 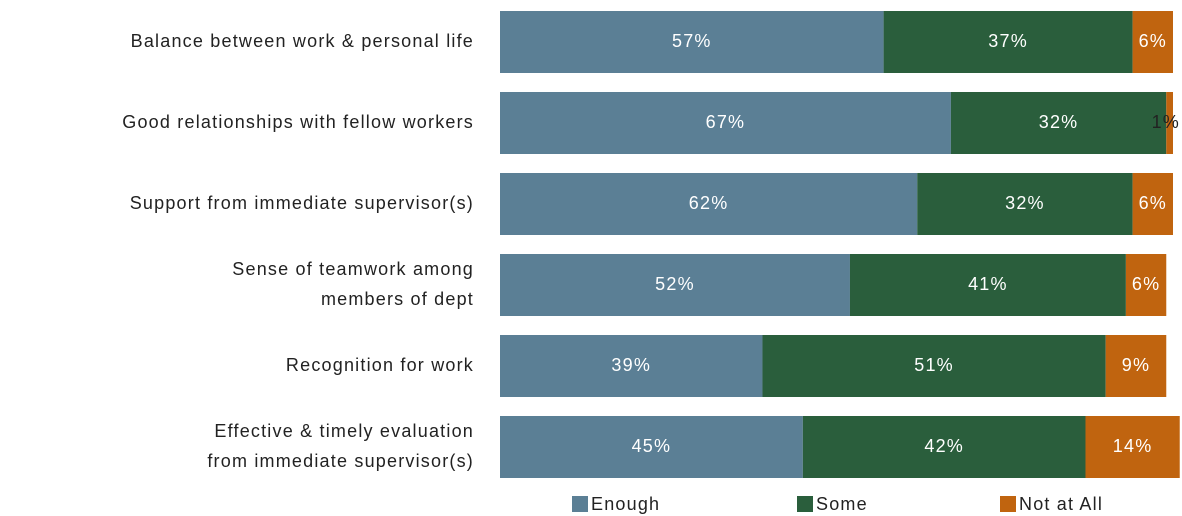 I want to click on y-tick-label: Good relationships with fellow workers, so click(x=298, y=122).